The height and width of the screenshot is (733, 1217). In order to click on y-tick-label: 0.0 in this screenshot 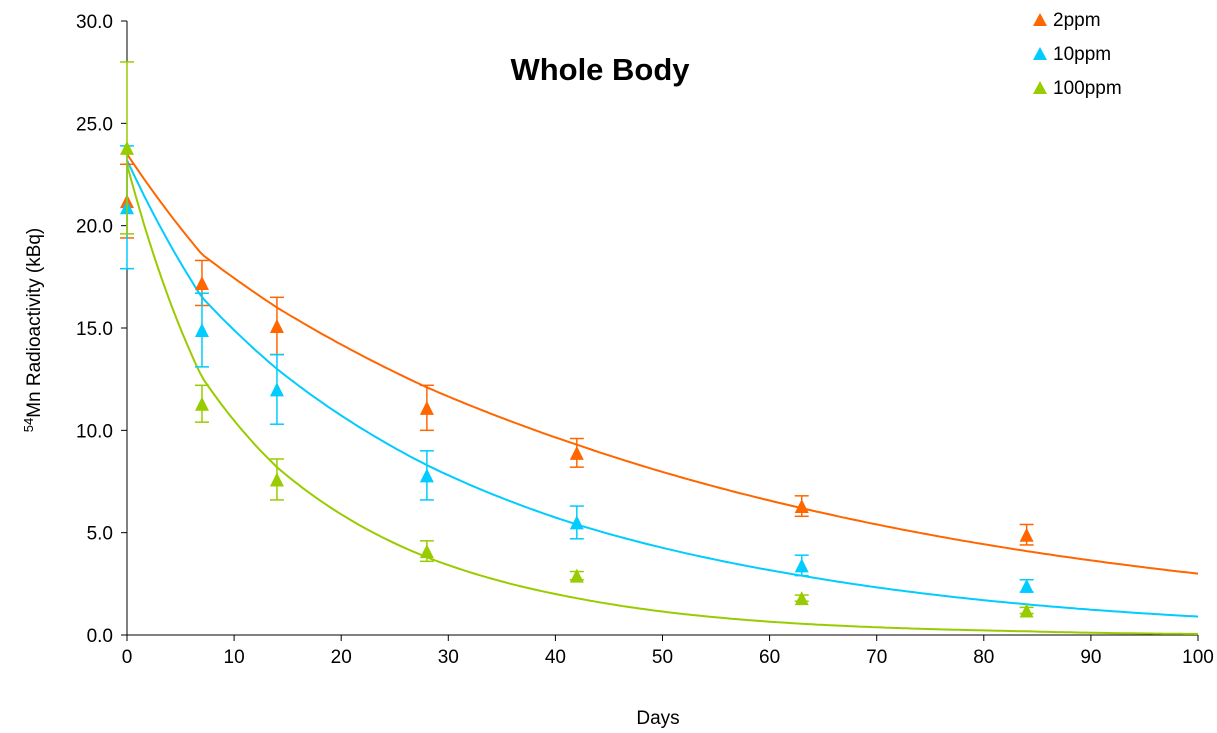, I will do `click(100, 636)`.